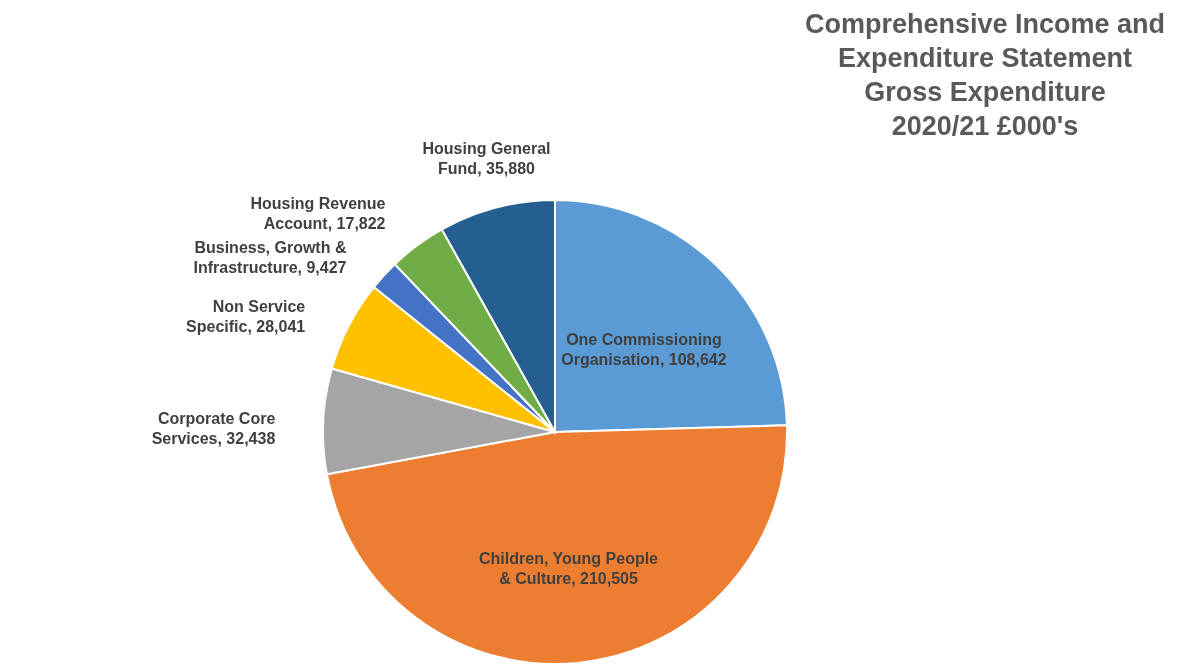 The image size is (1197, 668). Describe the element at coordinates (246, 317) in the screenshot. I see `slice-label: Non Service Specific, 28,041` at that location.